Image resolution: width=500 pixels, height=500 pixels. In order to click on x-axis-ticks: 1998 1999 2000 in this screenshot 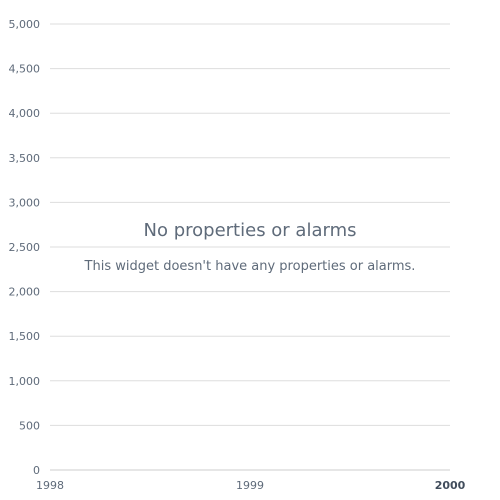, I will do `click(251, 485)`.